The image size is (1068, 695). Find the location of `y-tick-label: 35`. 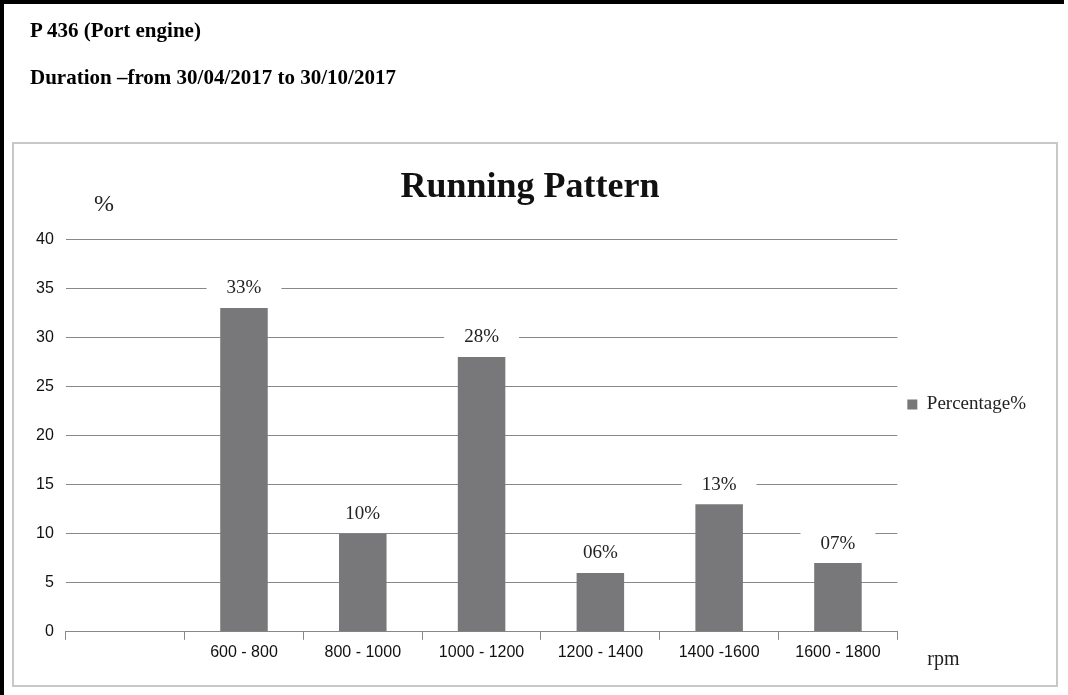

y-tick-label: 35 is located at coordinates (45, 287).